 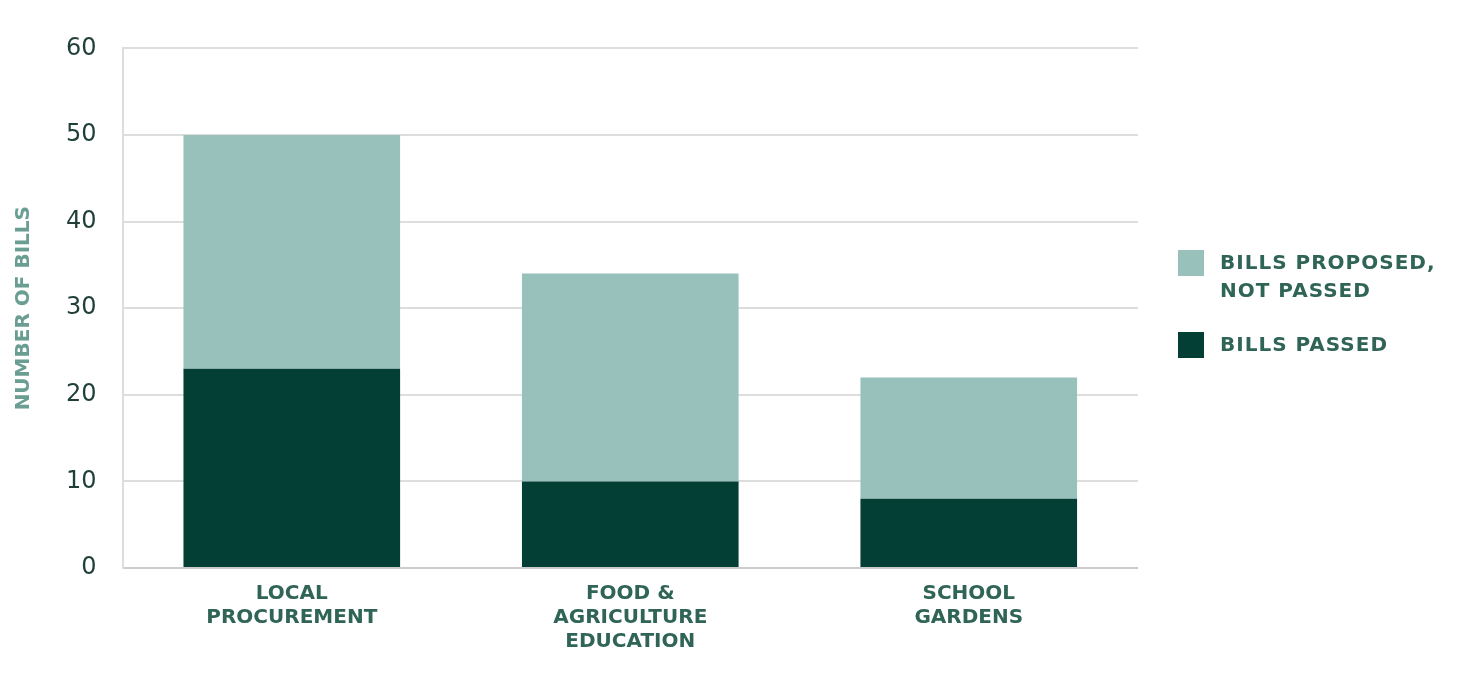 I want to click on legend-label: BILLS PASSED, so click(x=1304, y=344).